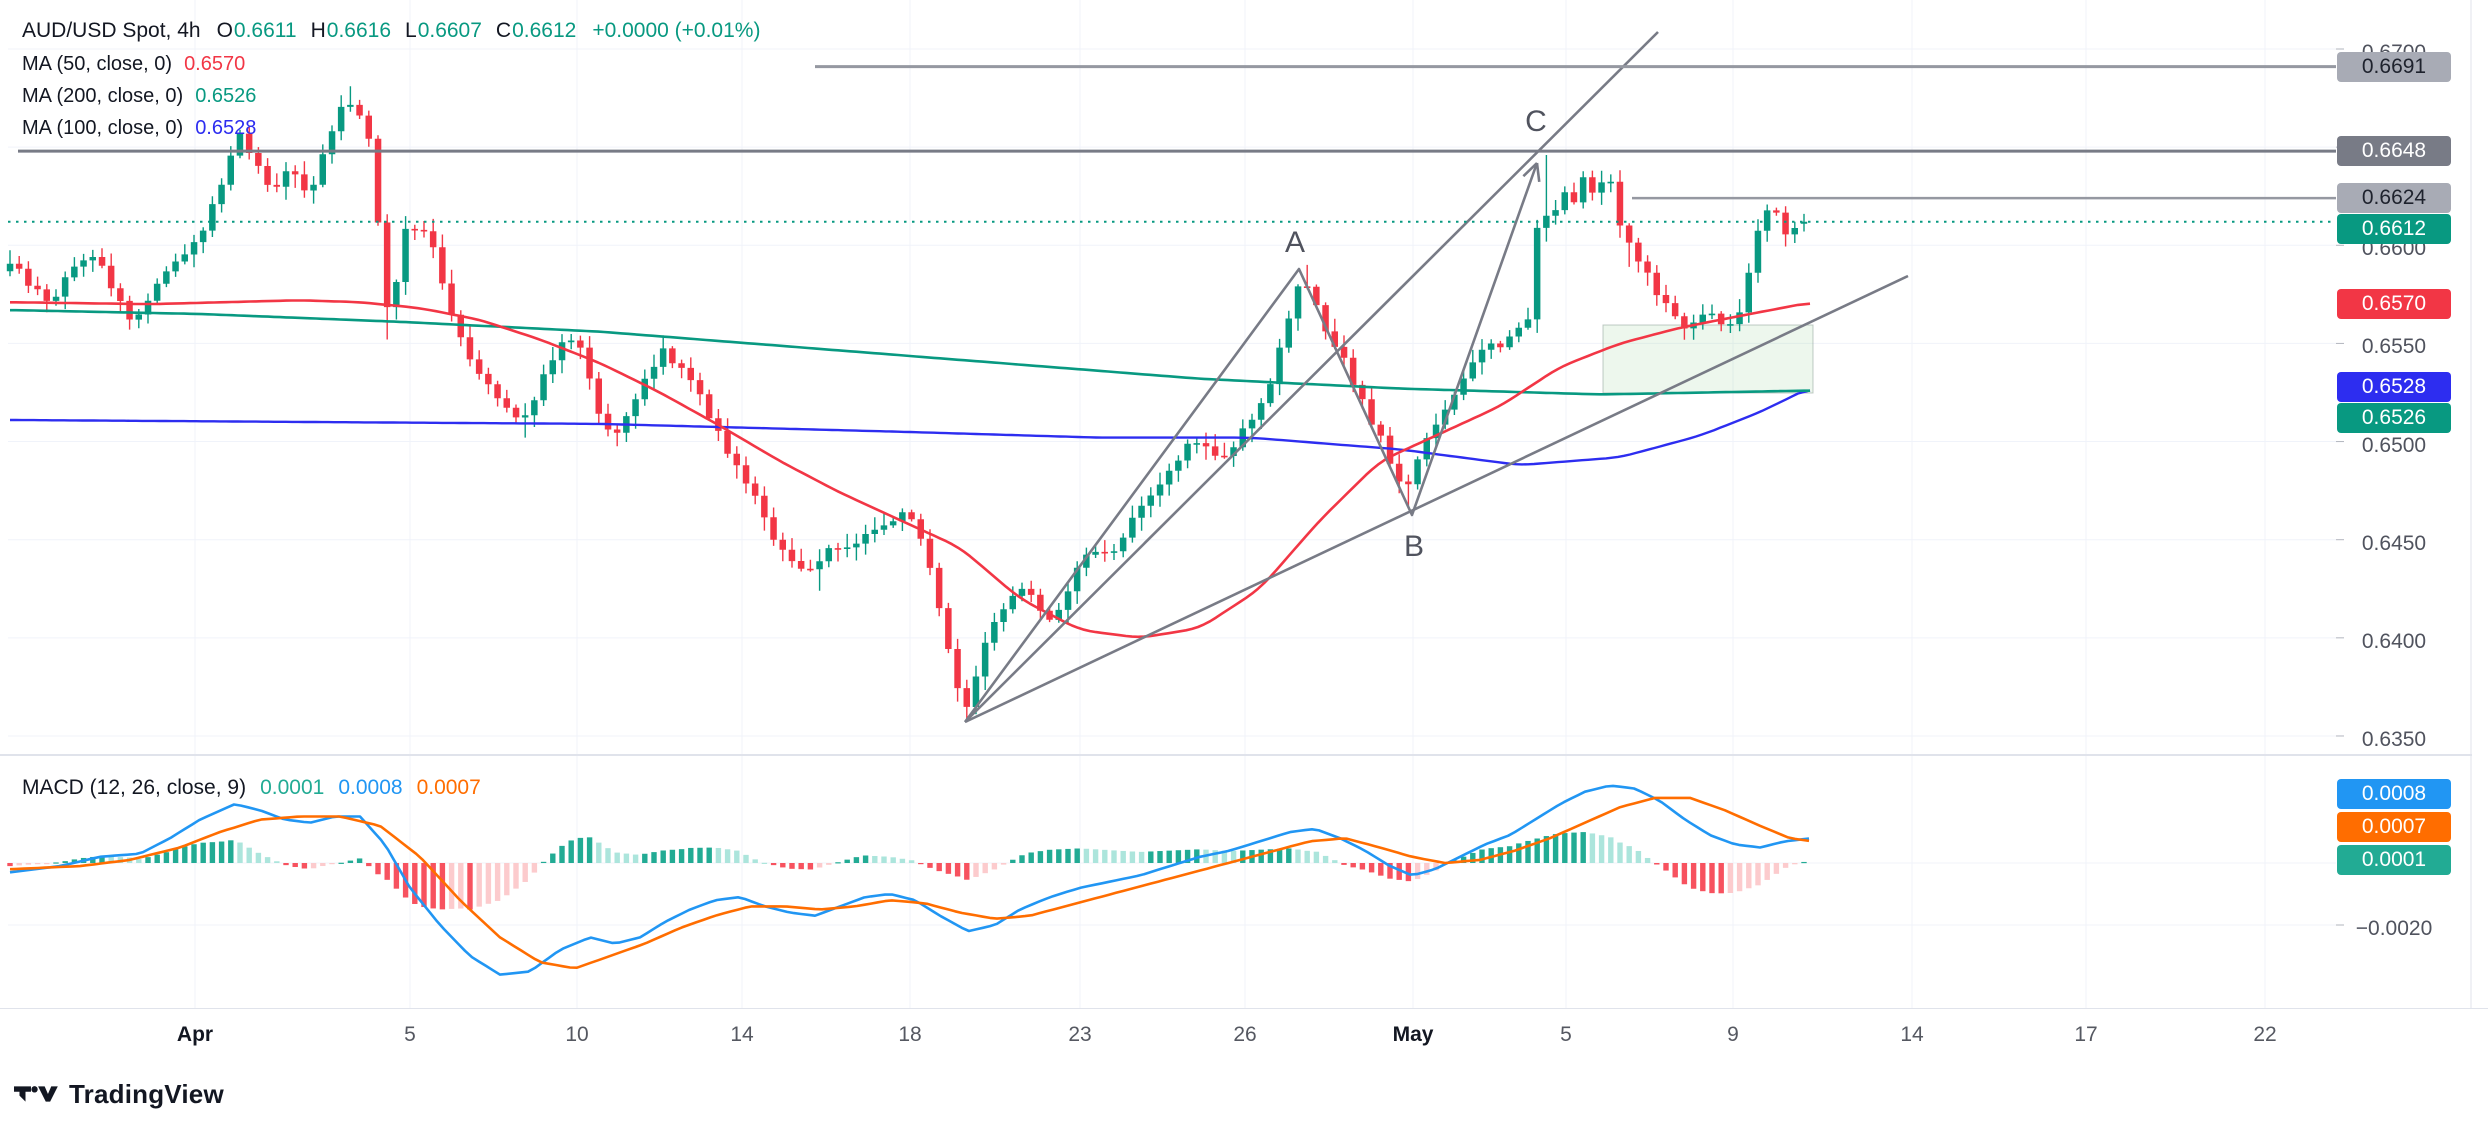 The image size is (2488, 1122). What do you see at coordinates (536, 30) in the screenshot?
I see `ohlc-c: C 0.6612` at bounding box center [536, 30].